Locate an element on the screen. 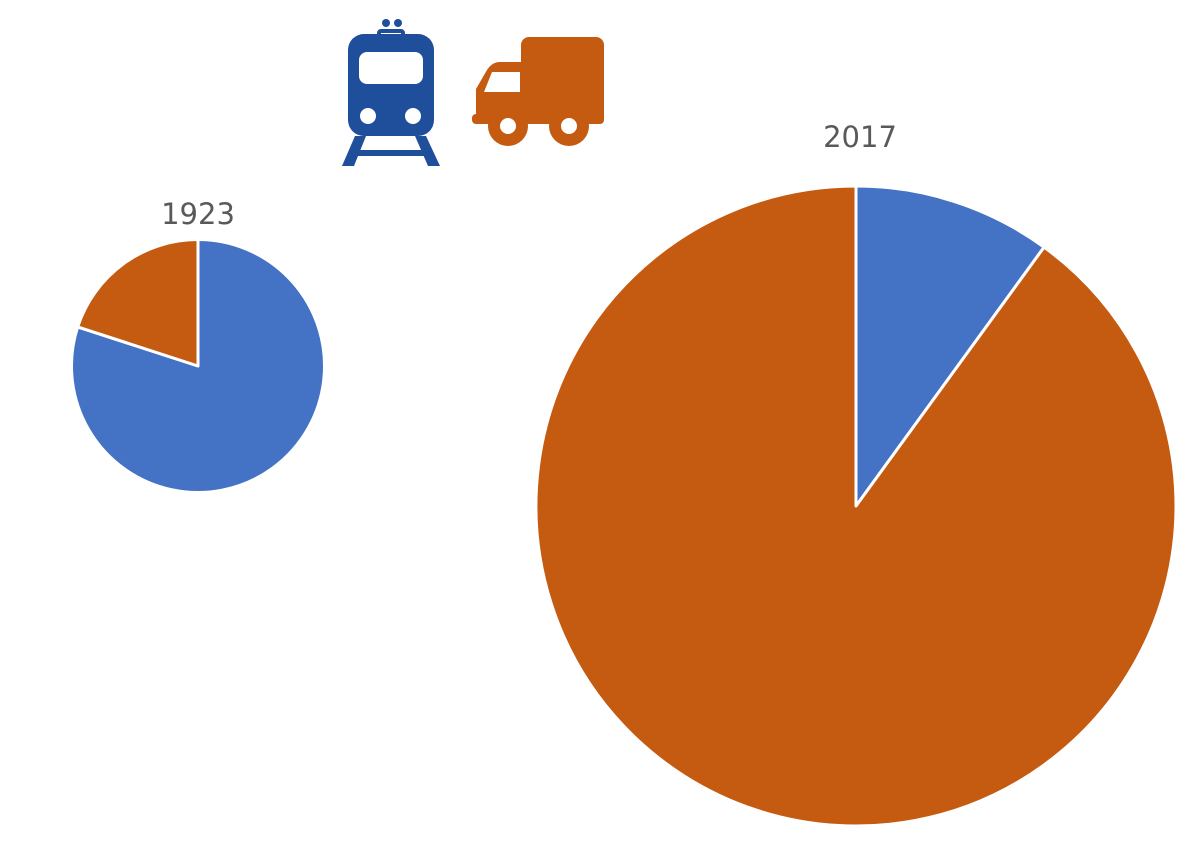  truck-icon is located at coordinates (538, 91).